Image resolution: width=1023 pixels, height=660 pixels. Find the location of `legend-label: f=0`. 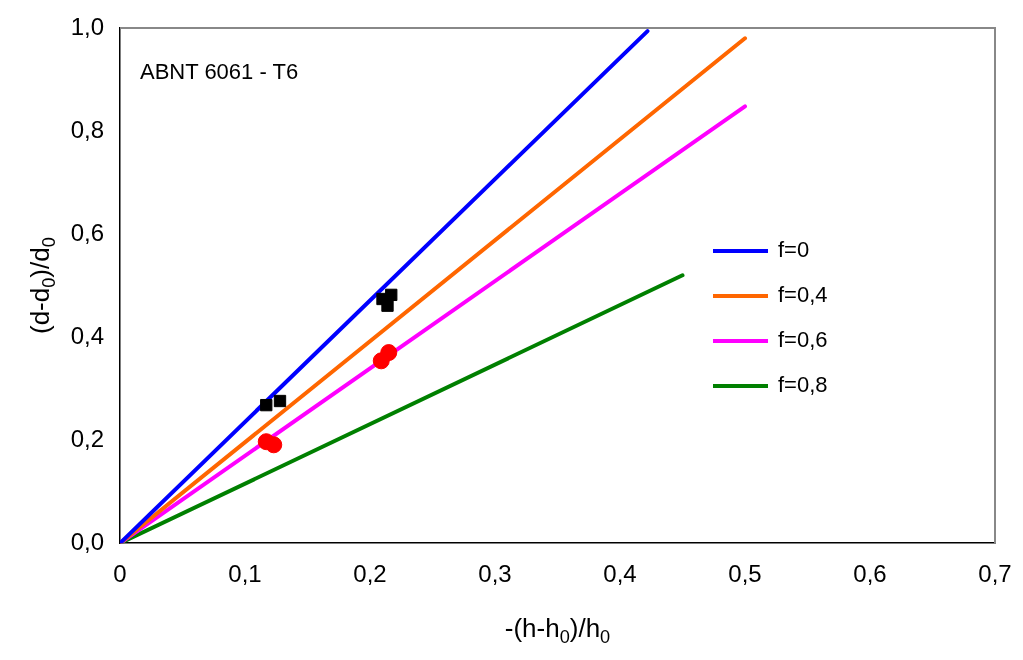

legend-label: f=0 is located at coordinates (794, 250).